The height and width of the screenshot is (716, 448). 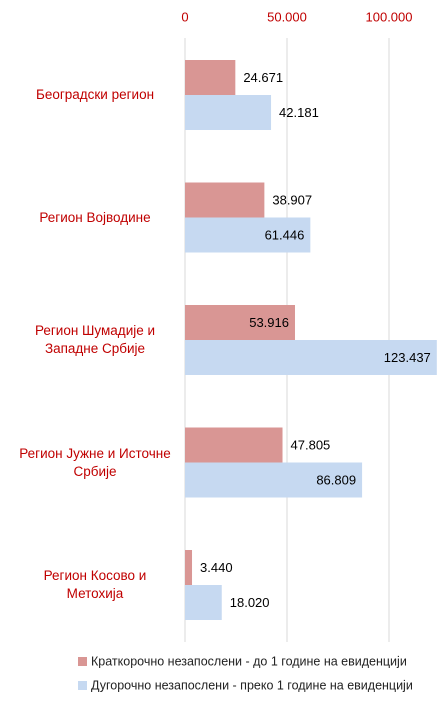 What do you see at coordinates (389, 16) in the screenshot?
I see `x-tick-label: 100.000` at bounding box center [389, 16].